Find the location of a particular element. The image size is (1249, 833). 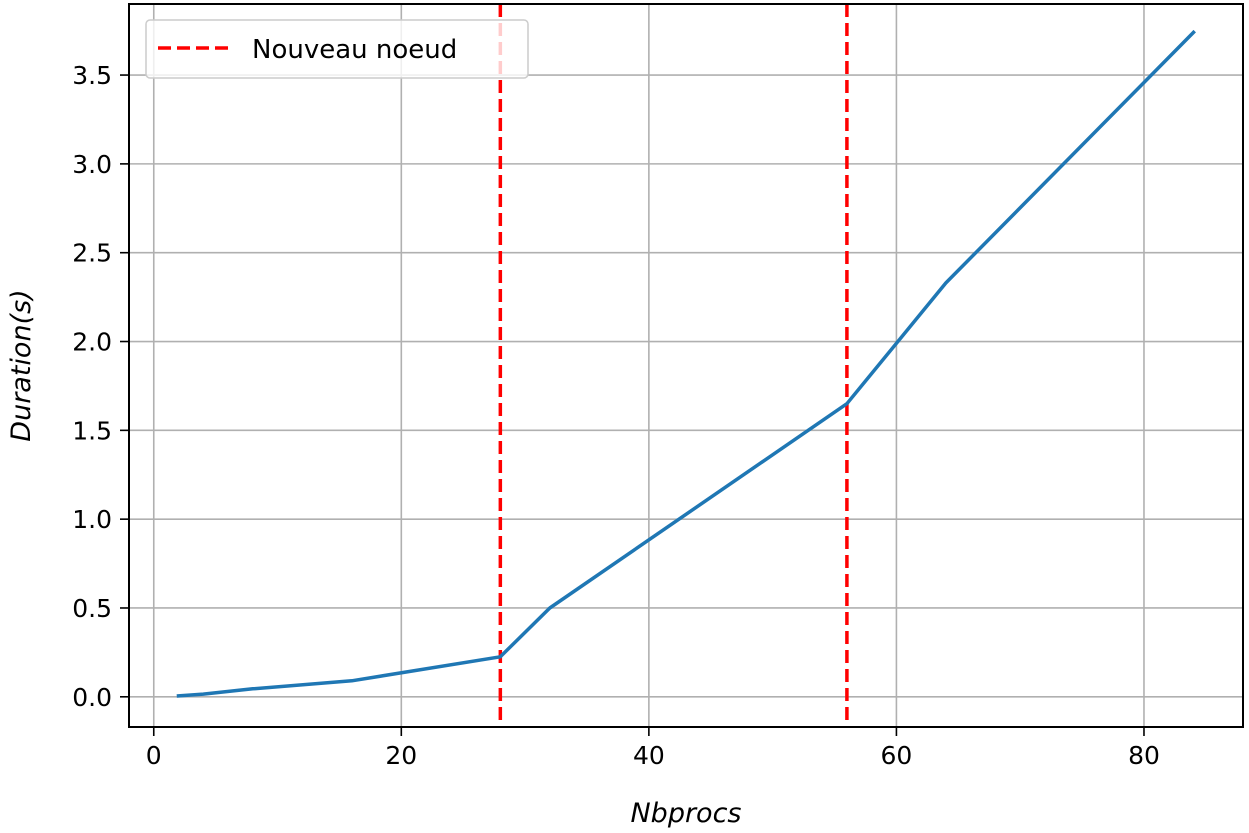

y-tick-label: 0.0 is located at coordinates (92, 697).